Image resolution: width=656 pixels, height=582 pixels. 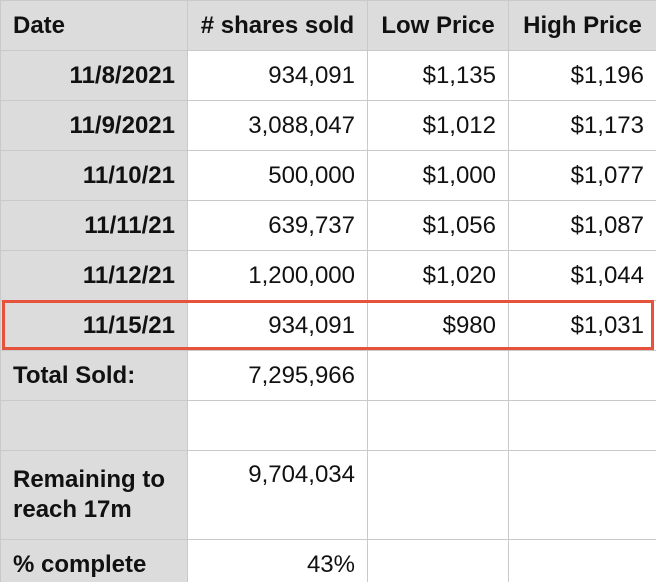 What do you see at coordinates (94, 125) in the screenshot?
I see `date-cell: 11/9/2021` at bounding box center [94, 125].